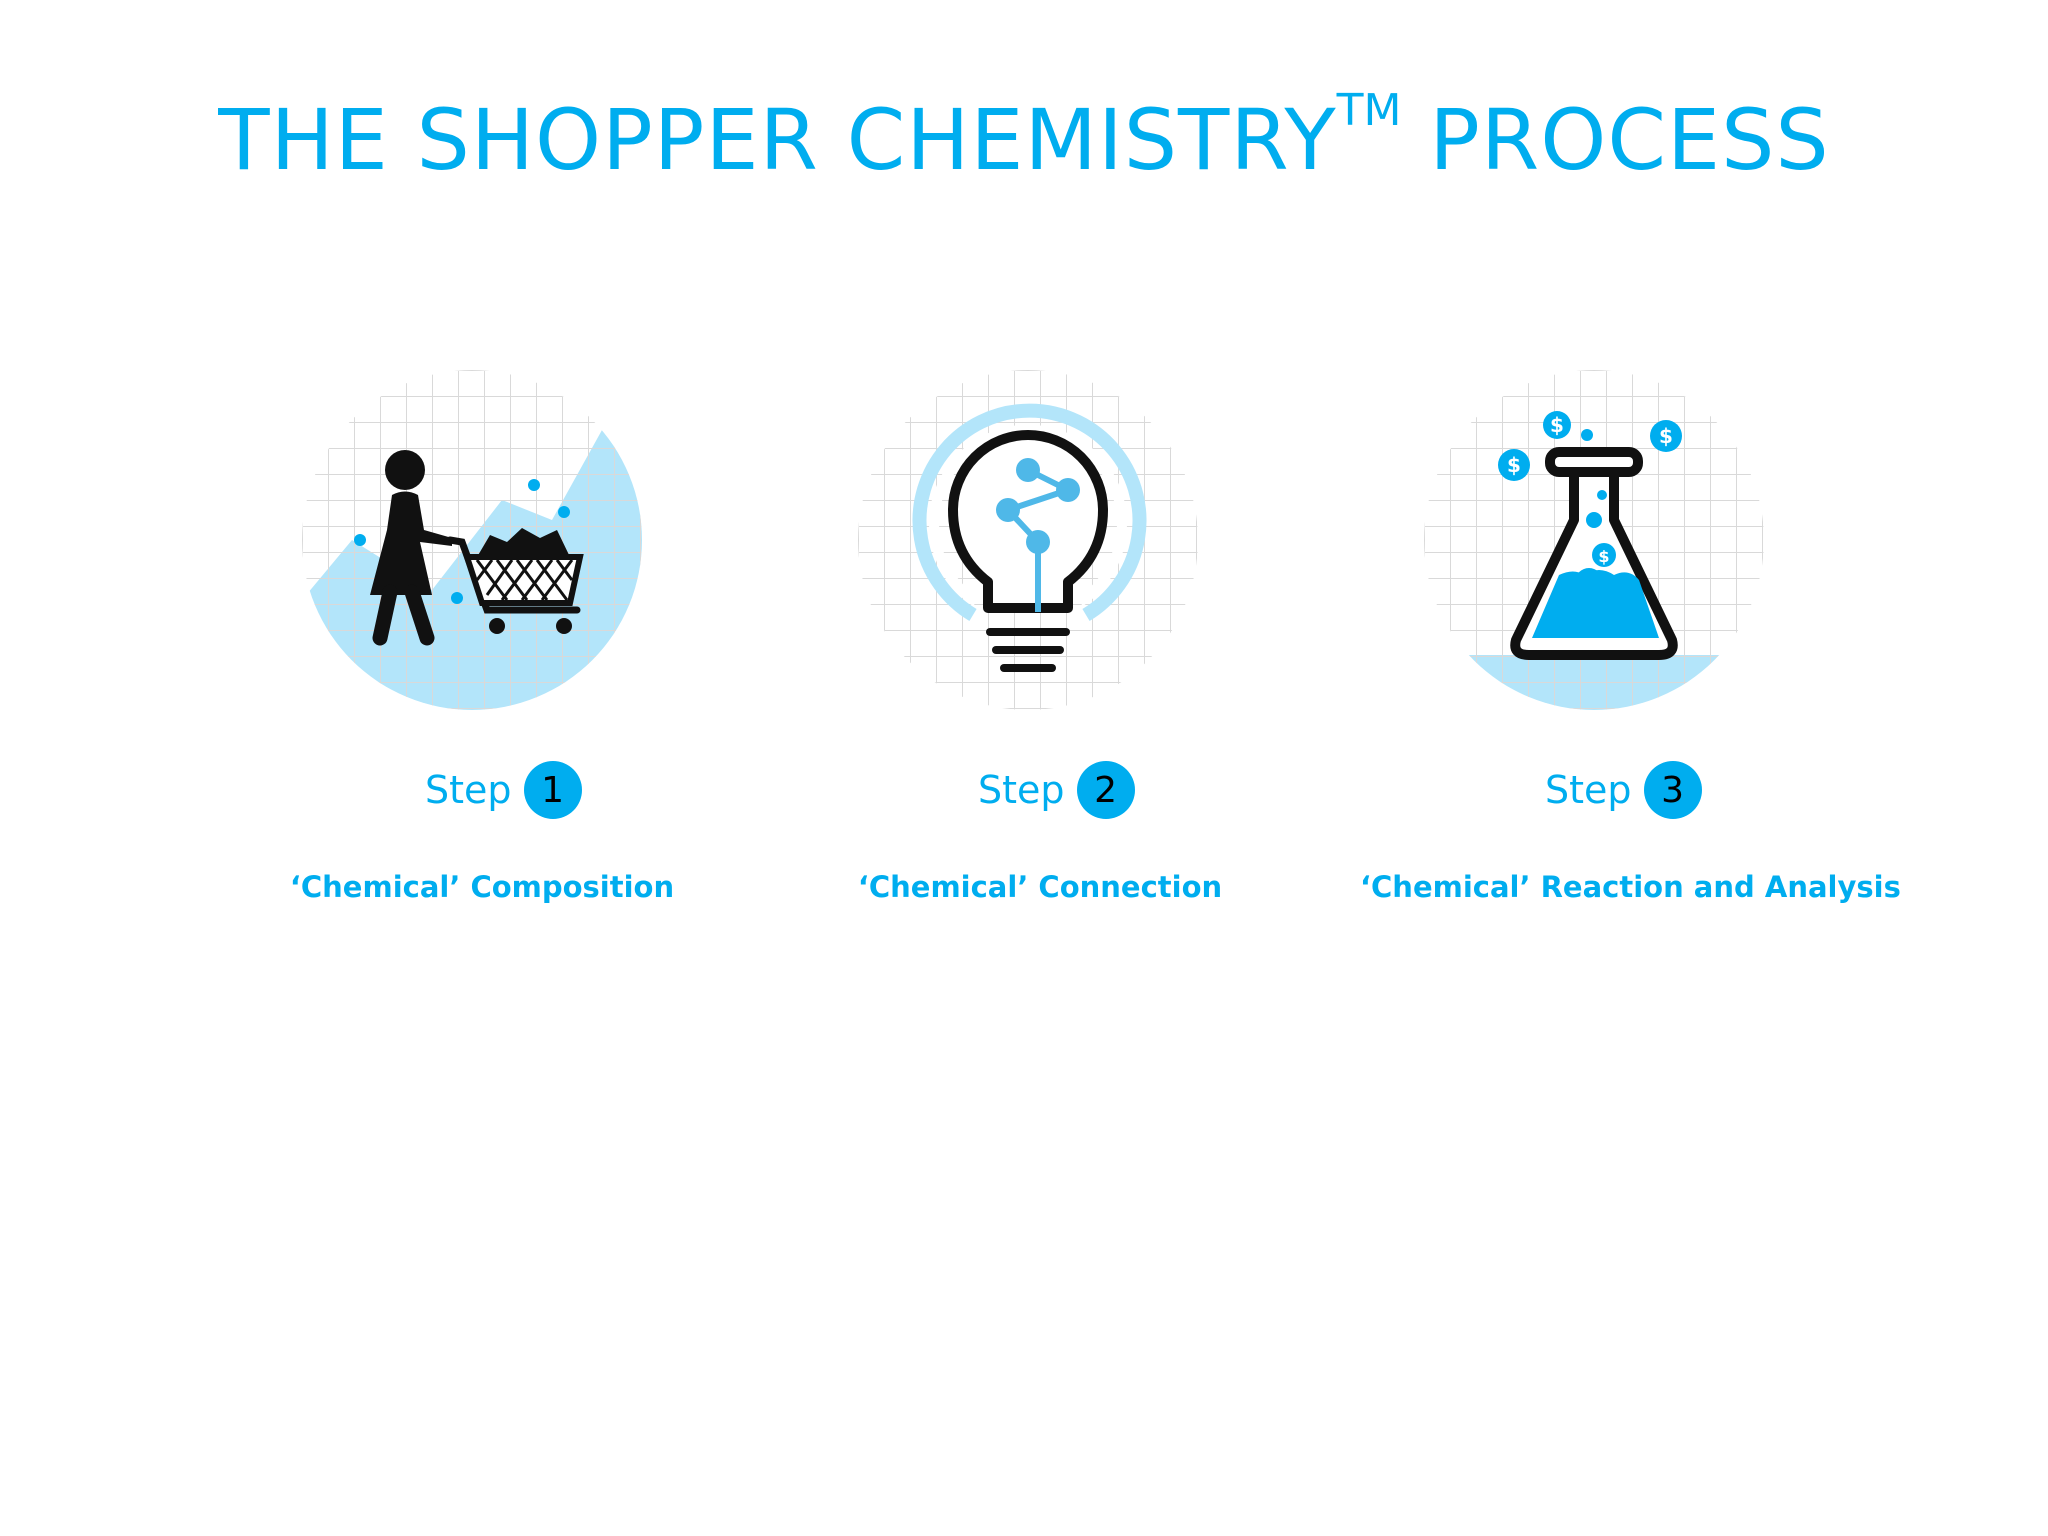 The width and height of the screenshot is (2048, 1536). What do you see at coordinates (1028, 540) in the screenshot?
I see `lightbulb-icon` at bounding box center [1028, 540].